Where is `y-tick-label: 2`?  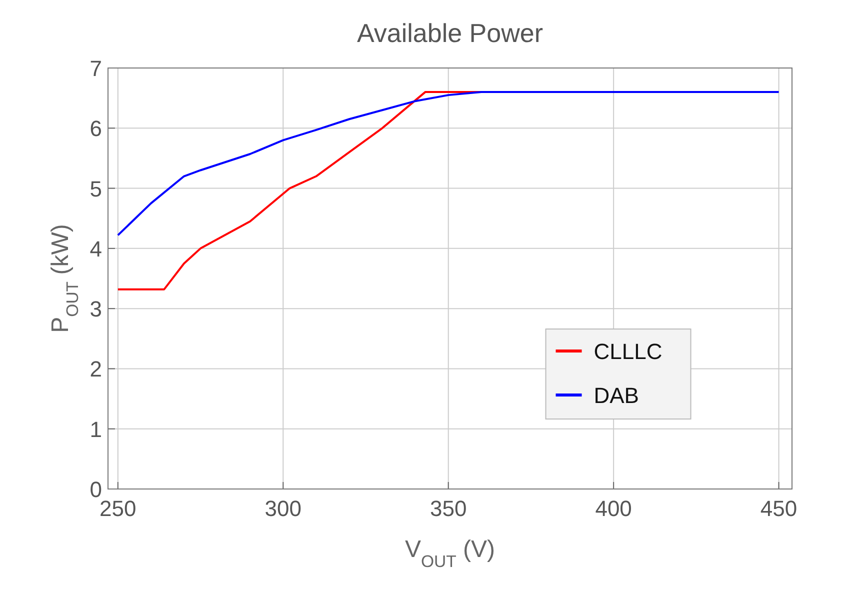
y-tick-label: 2 is located at coordinates (96, 369).